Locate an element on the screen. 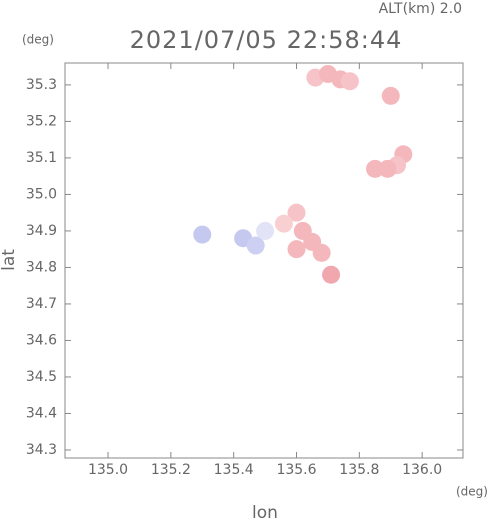 The image size is (491, 521). x-tick-label: 136.0 is located at coordinates (422, 470).